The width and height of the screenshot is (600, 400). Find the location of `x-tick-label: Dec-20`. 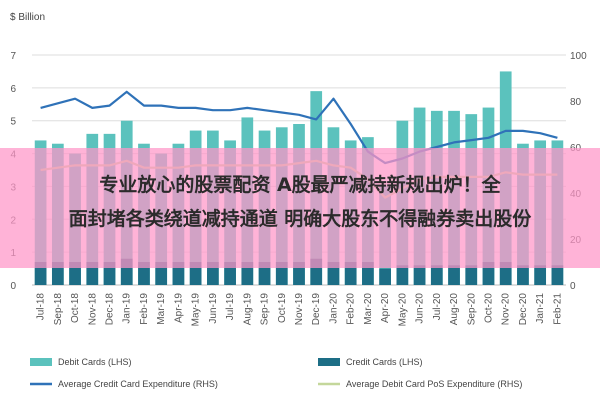

x-tick-label: Dec-20 is located at coordinates (523, 309).